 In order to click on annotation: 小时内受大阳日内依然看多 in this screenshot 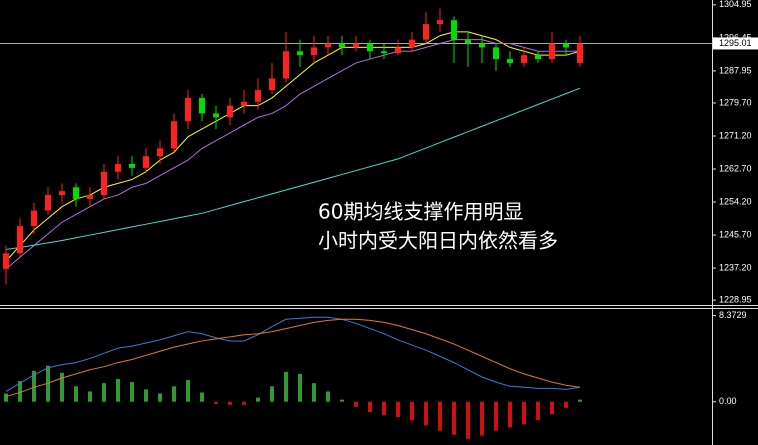, I will do `click(438, 241)`.